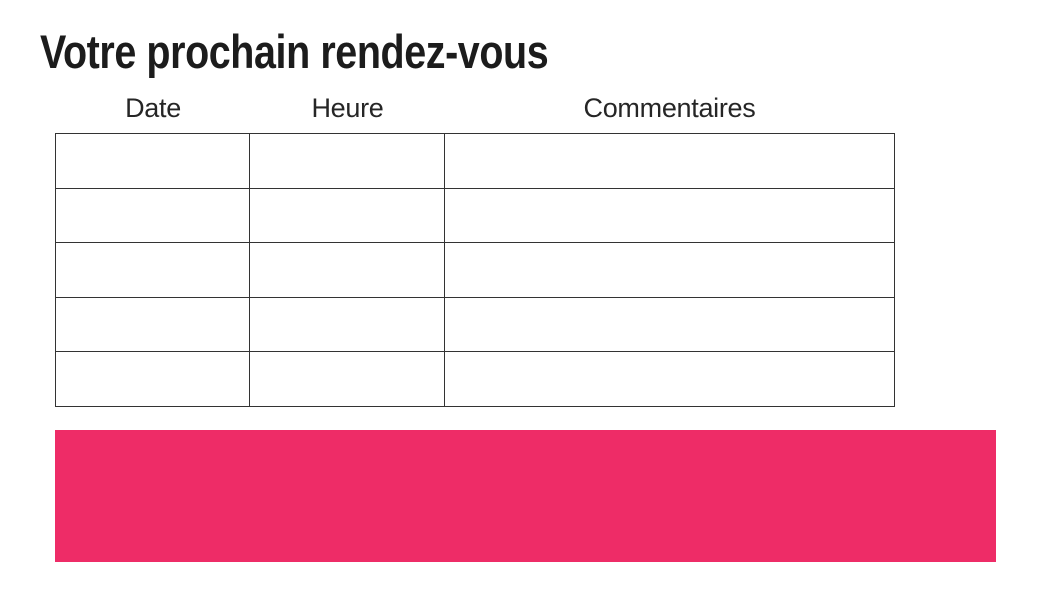  I want to click on table-header-row: Date Heure Commentaires, so click(475, 108).